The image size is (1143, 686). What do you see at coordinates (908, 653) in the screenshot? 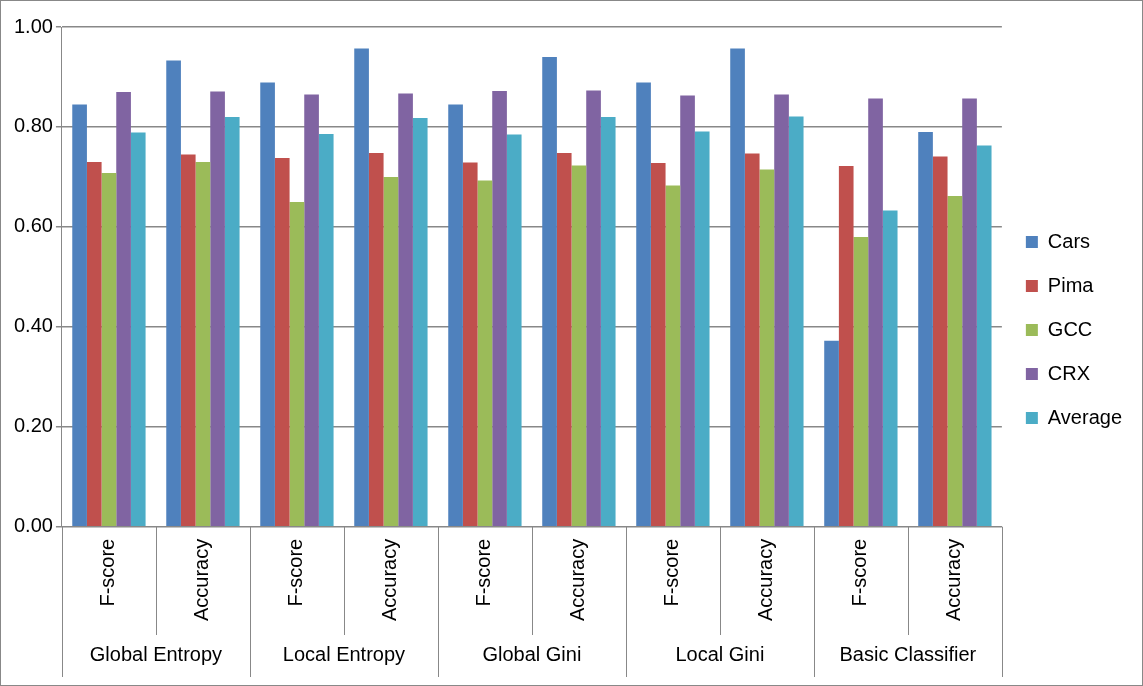
I see `text: Basic Classifier` at bounding box center [908, 653].